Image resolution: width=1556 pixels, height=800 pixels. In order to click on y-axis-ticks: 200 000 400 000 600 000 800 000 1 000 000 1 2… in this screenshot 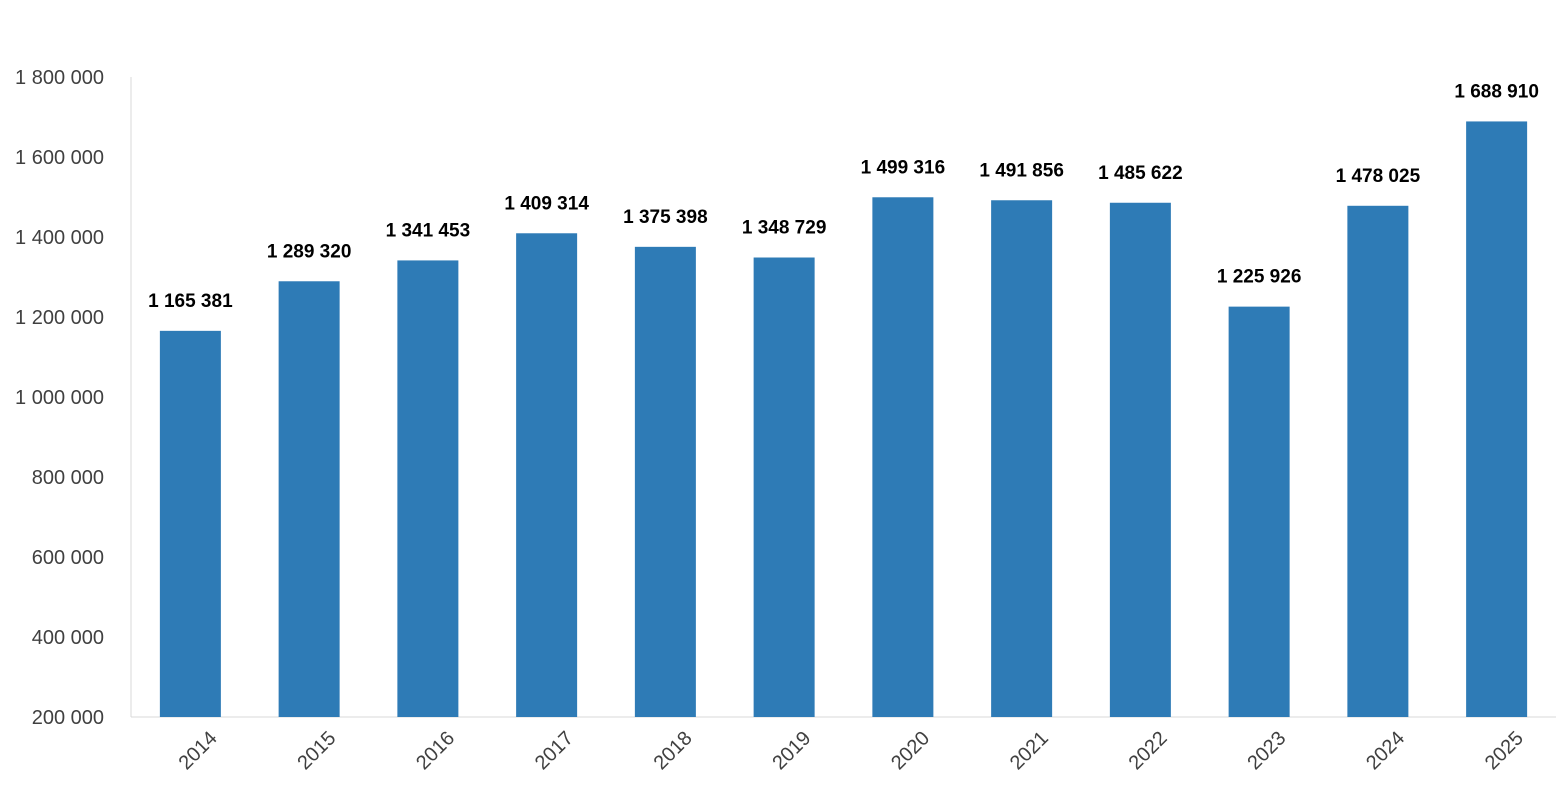, I will do `click(59, 398)`.